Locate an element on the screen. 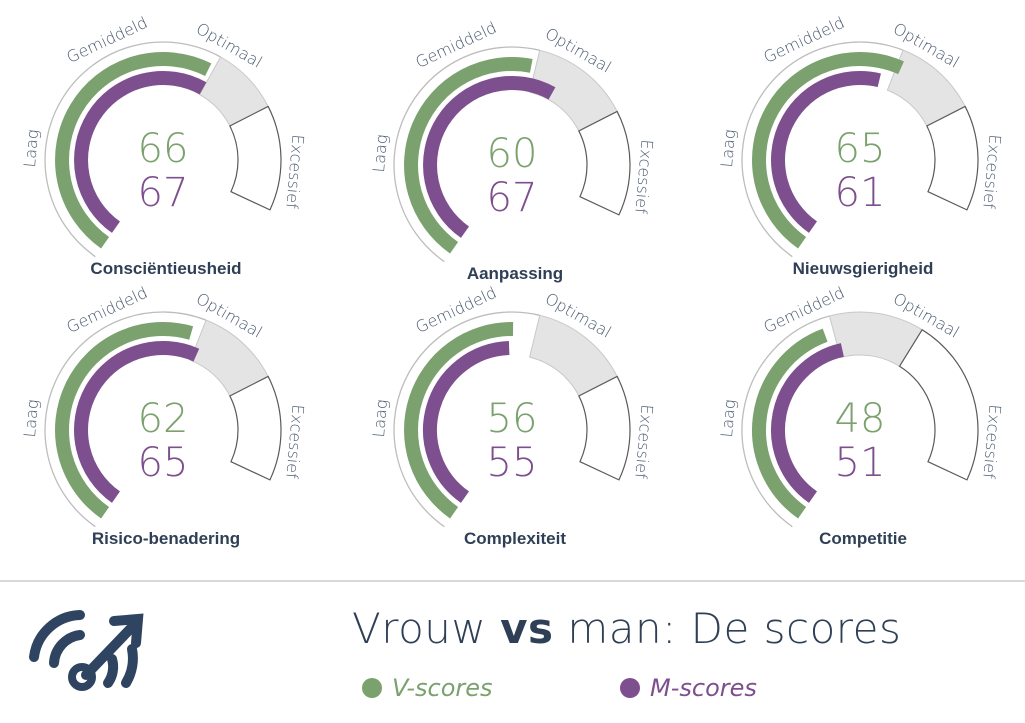 This screenshot has height=723, width=1025. value-v-score: 65 is located at coordinates (860, 149).